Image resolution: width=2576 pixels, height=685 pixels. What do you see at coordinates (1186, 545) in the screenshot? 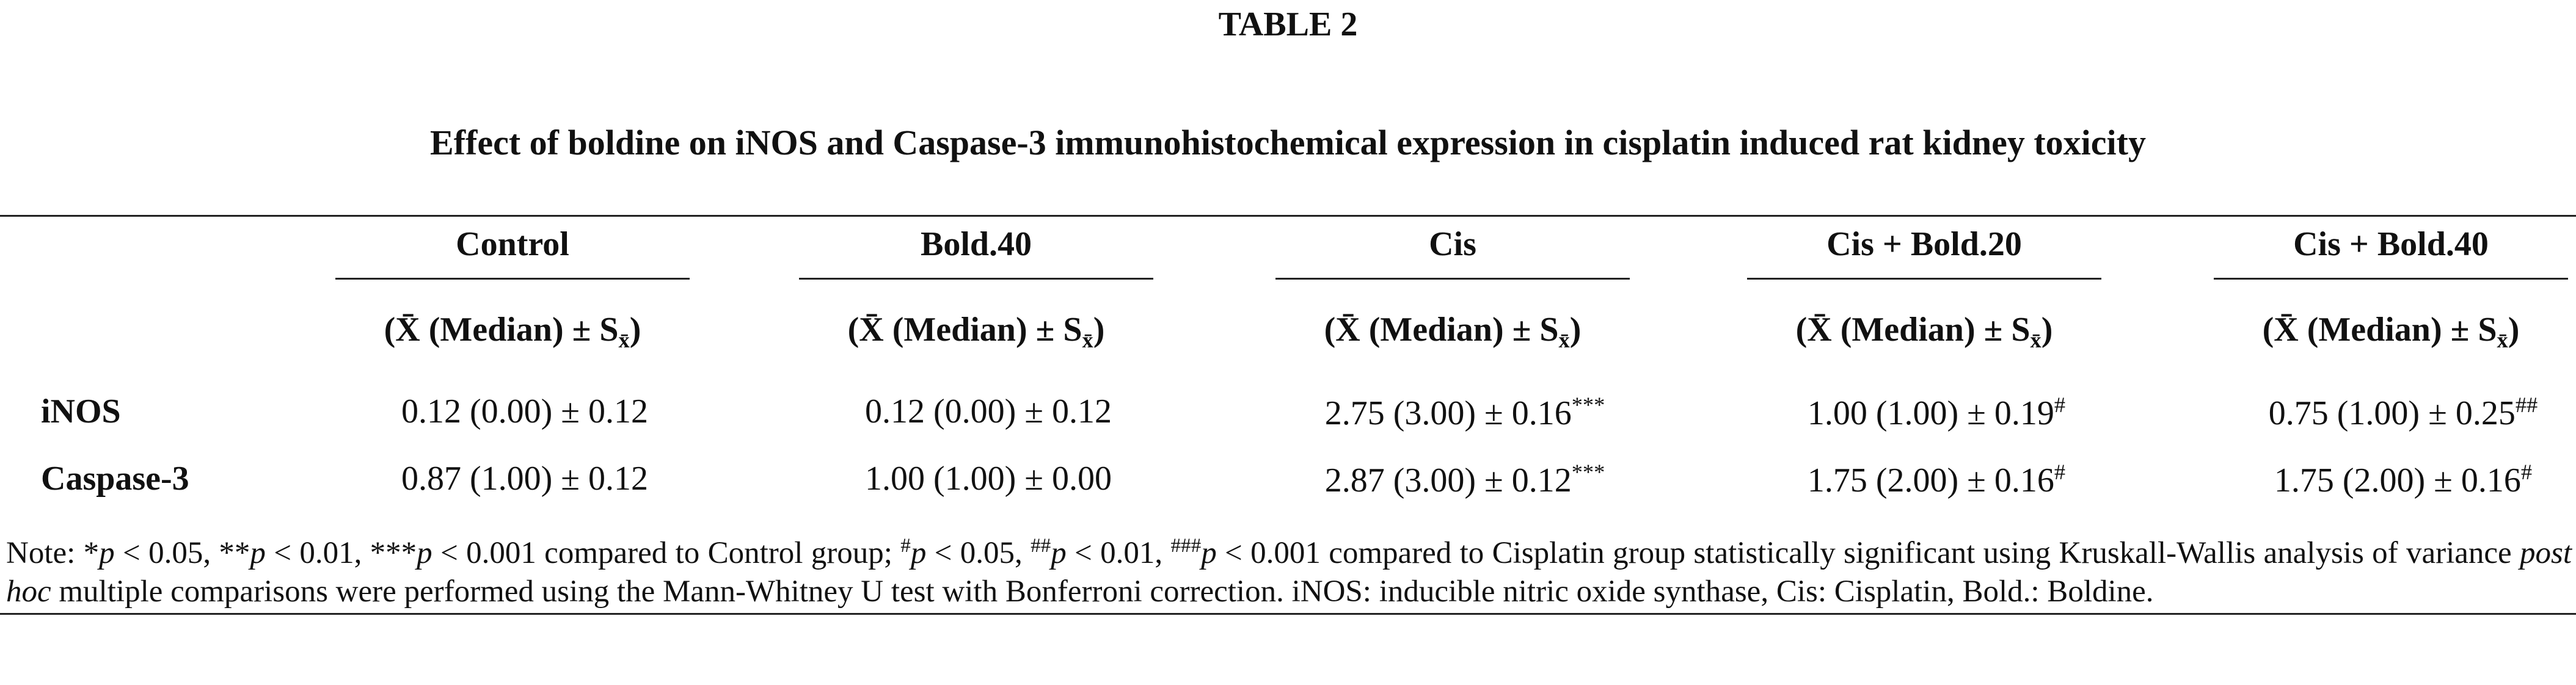
I see `text-run: ###` at bounding box center [1186, 545].